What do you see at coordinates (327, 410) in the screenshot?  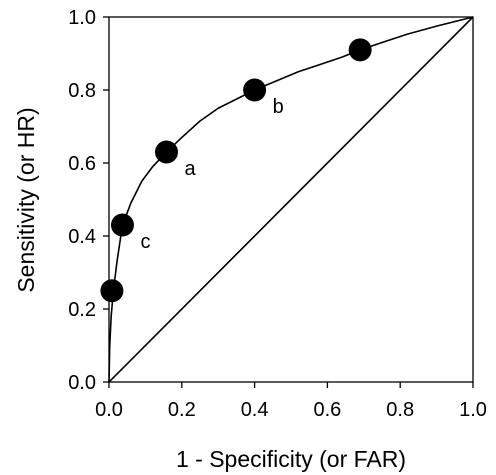 I see `x-tick-label: 0.6` at bounding box center [327, 410].